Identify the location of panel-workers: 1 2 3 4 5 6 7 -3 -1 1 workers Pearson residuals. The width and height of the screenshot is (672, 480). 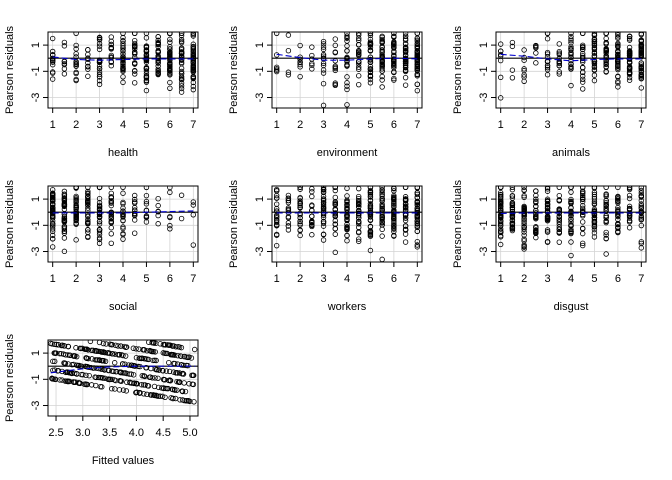
(325, 246).